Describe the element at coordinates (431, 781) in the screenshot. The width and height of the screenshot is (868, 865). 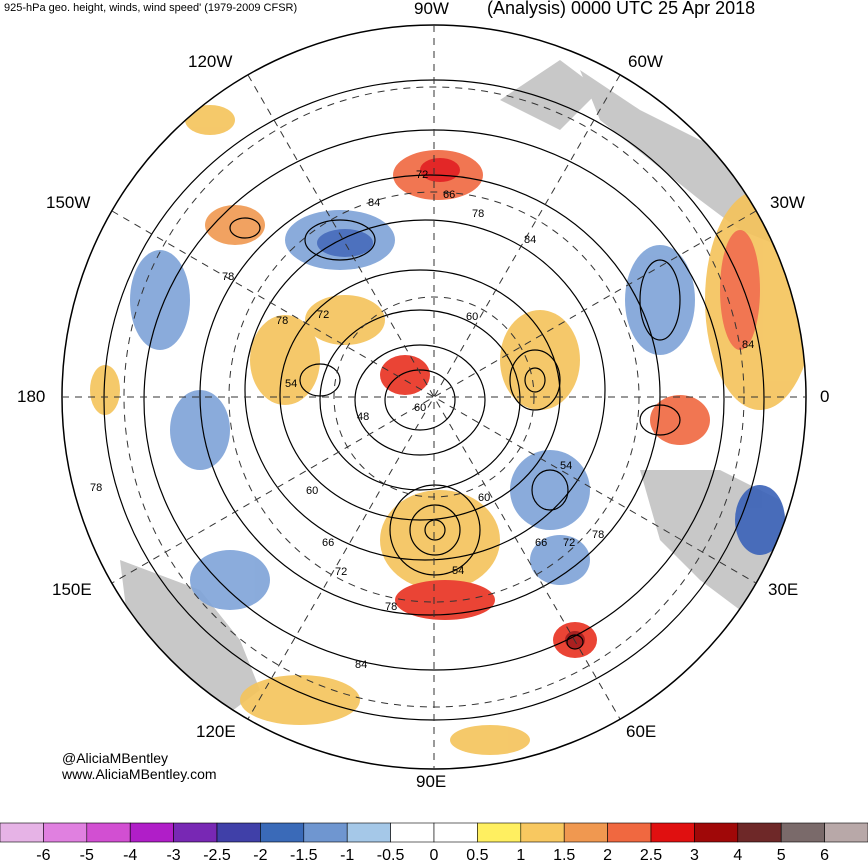
I see `lon-label-90e: 90E` at that location.